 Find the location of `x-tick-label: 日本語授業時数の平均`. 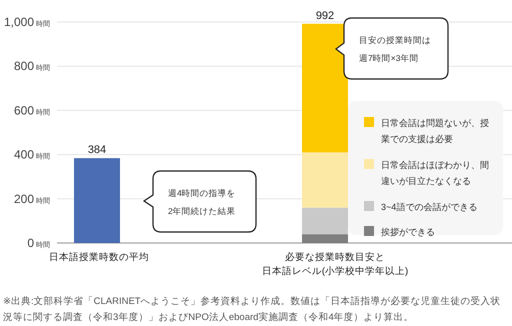

x-tick-label: 日本語授業時数の平均 is located at coordinates (99, 257).